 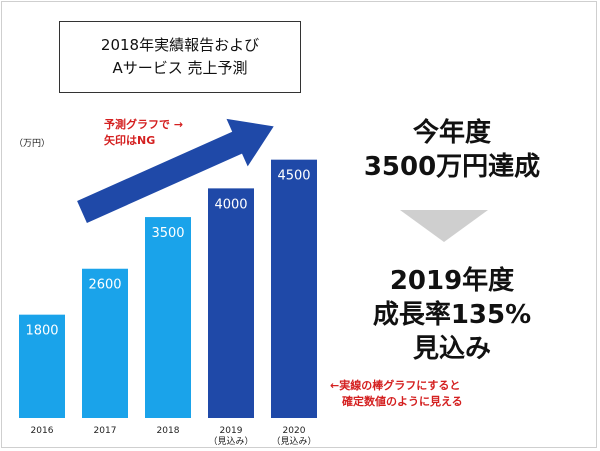 What do you see at coordinates (451, 150) in the screenshot?
I see `summary-achievement: 今年度 3500万円達成` at bounding box center [451, 150].